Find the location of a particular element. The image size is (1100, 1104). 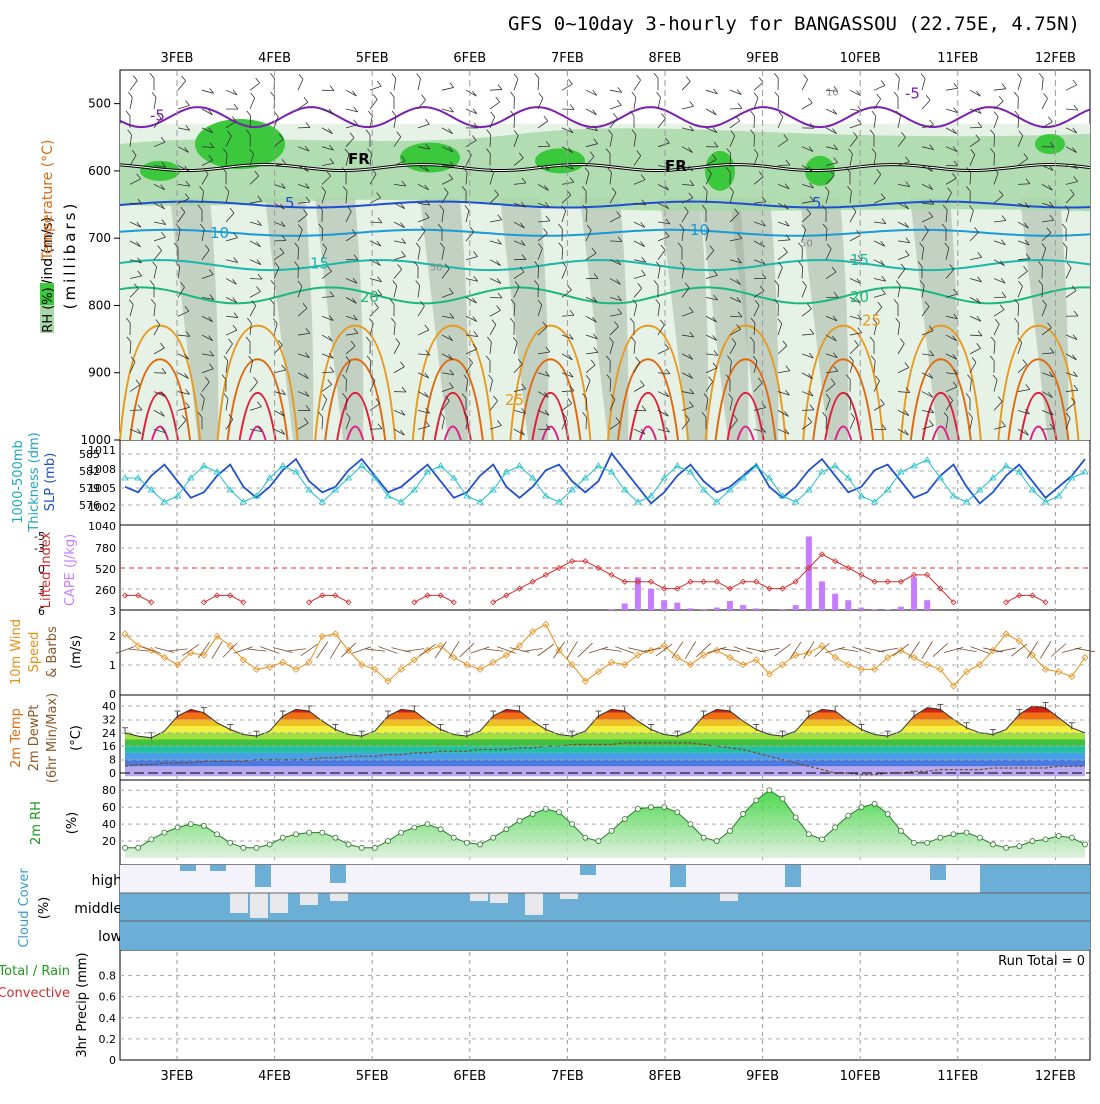

wind10m-panel is located at coordinates (605, 654).